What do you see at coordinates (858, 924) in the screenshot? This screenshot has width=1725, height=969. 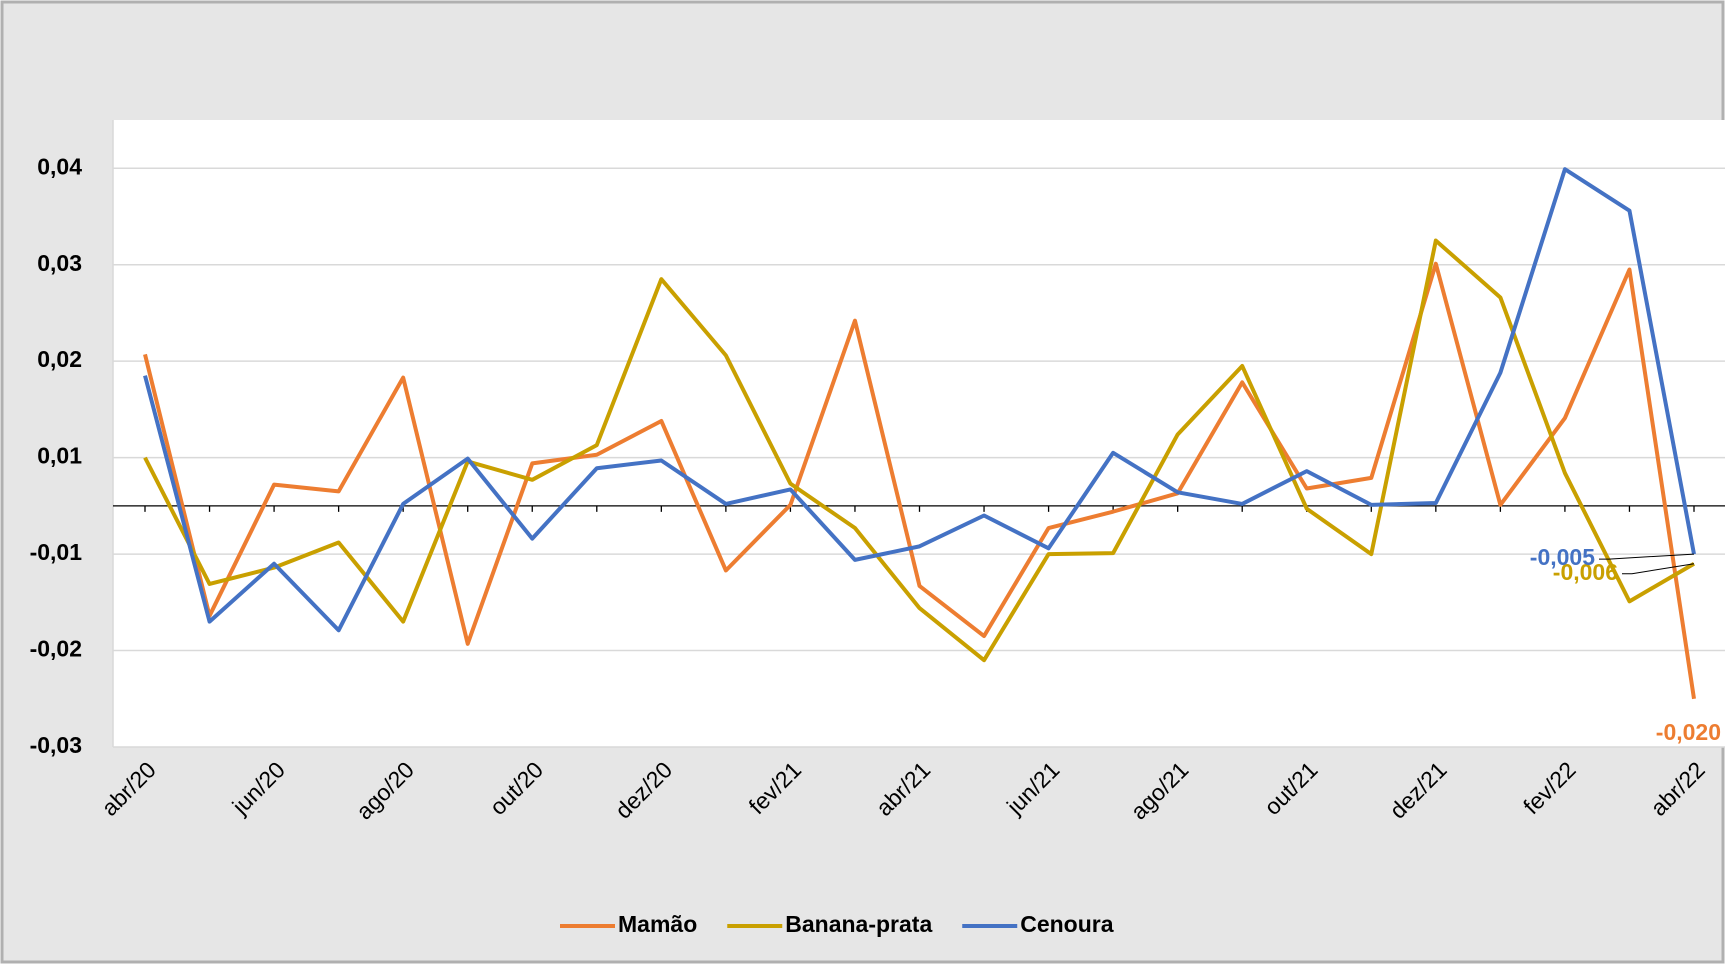 I see `legend-label: Banana-prata` at bounding box center [858, 924].